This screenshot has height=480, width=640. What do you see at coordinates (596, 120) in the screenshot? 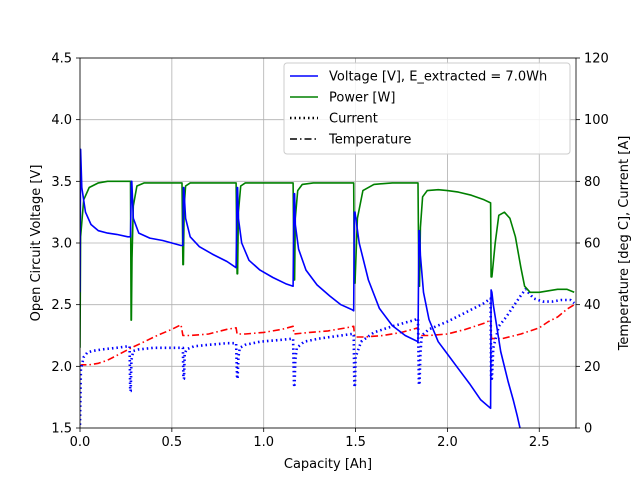
I see `right-y-tick-label: 100` at bounding box center [596, 120].